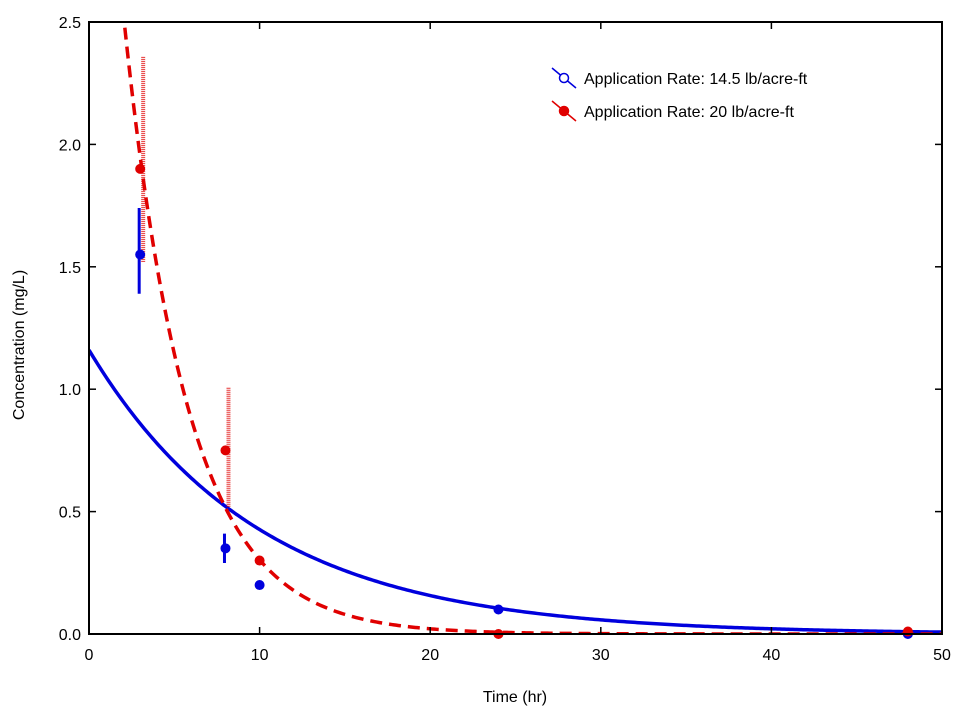 The image size is (956, 710). I want to click on x-tick-label: 30, so click(601, 655).